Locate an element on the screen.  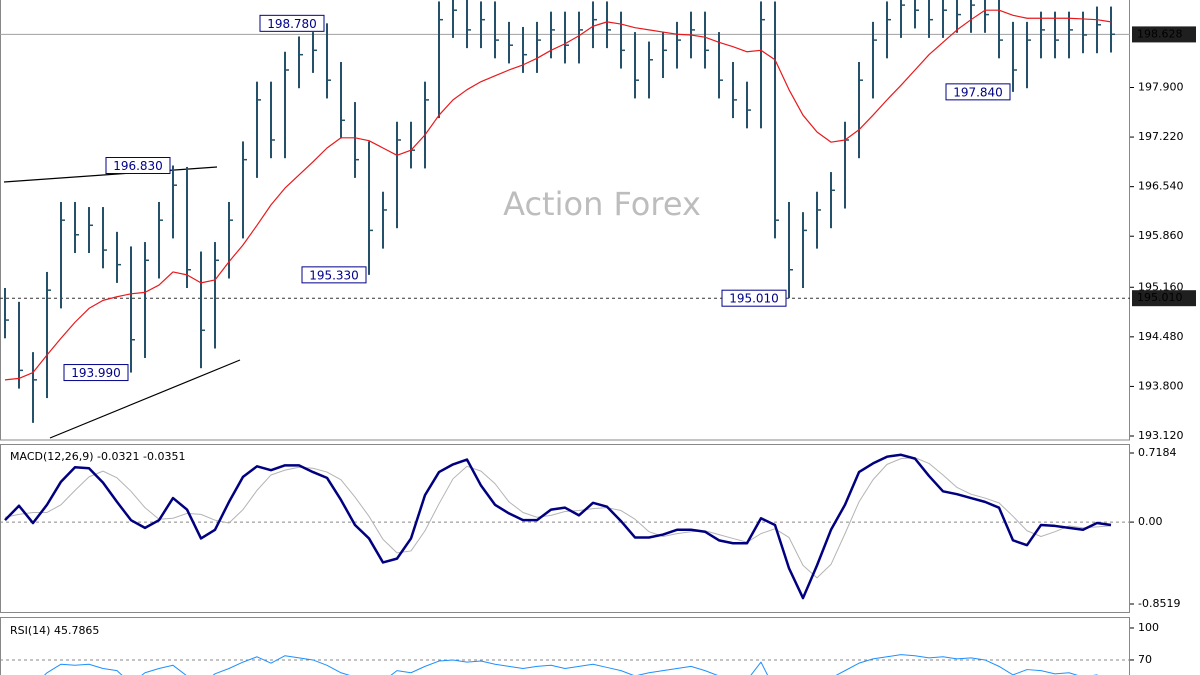
annotation-label: 193.990 is located at coordinates (96, 373).